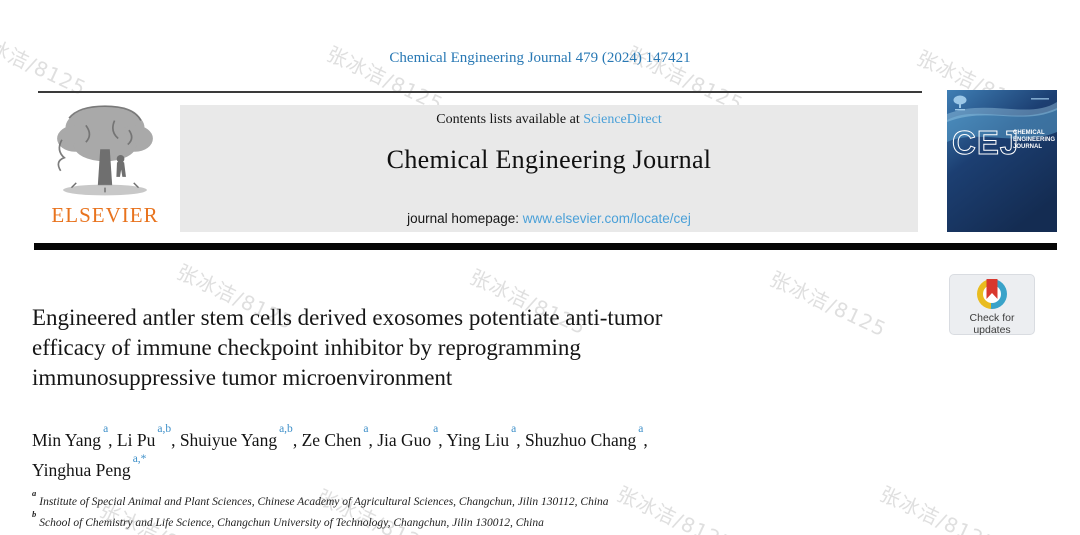 Image resolution: width=1080 pixels, height=535 pixels. I want to click on author-name: Min Yang, so click(67, 439).